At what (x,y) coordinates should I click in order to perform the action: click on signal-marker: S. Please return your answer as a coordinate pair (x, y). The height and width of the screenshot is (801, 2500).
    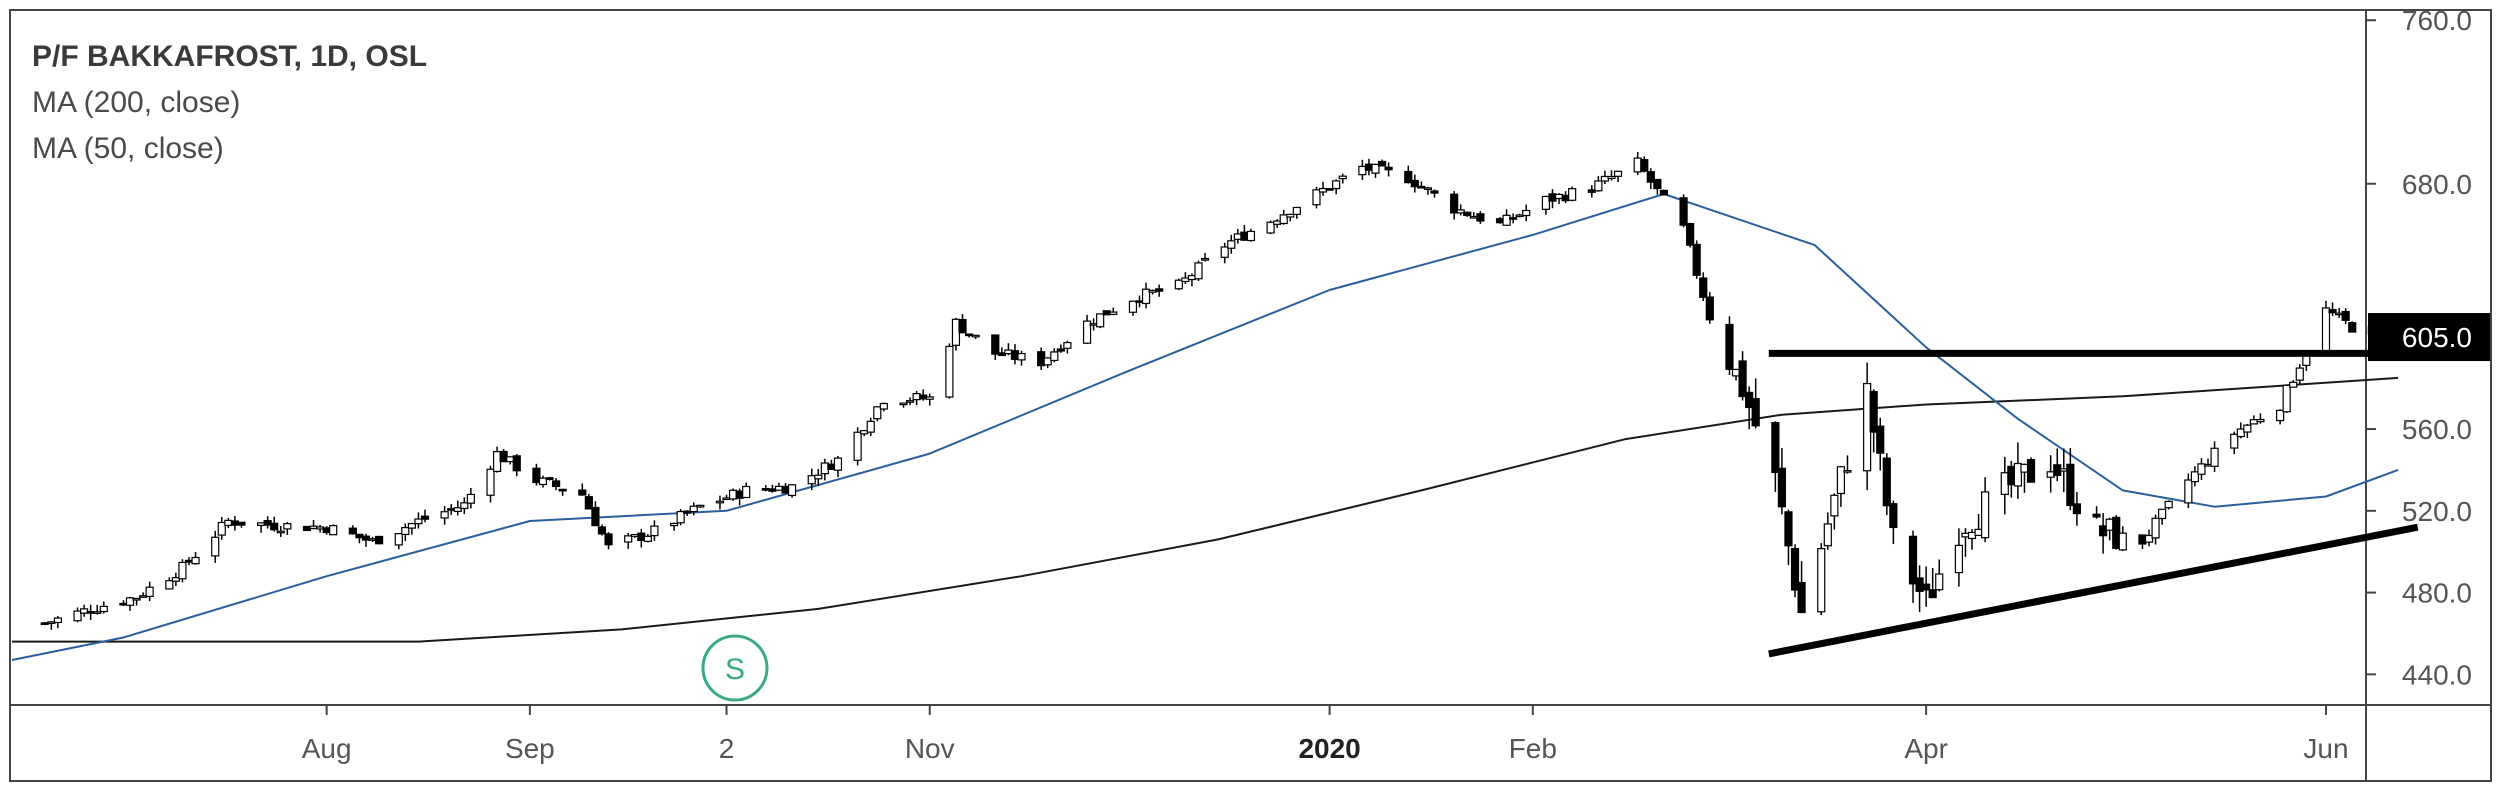
    Looking at the image, I should click on (735, 668).